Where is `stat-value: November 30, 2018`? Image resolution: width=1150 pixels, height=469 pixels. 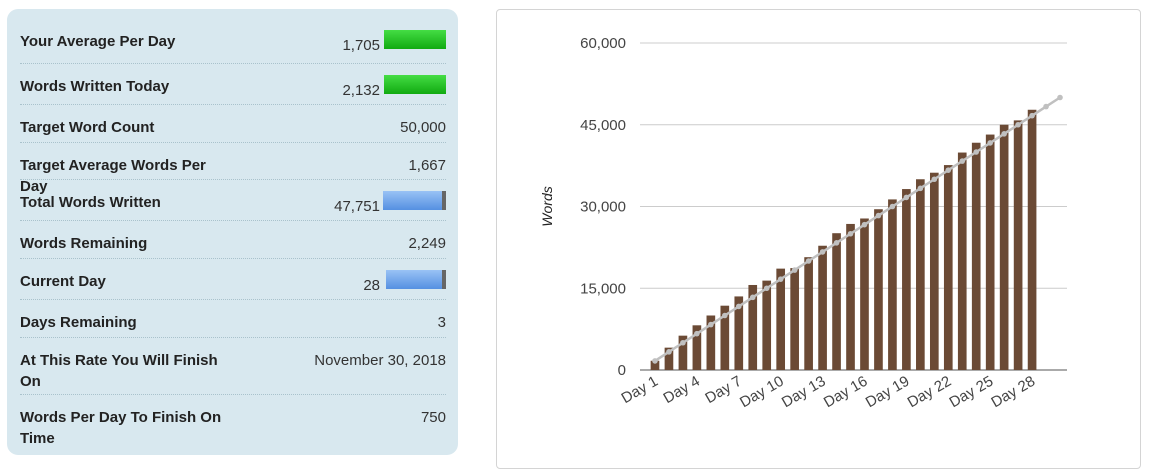 stat-value: November 30, 2018 is located at coordinates (380, 360).